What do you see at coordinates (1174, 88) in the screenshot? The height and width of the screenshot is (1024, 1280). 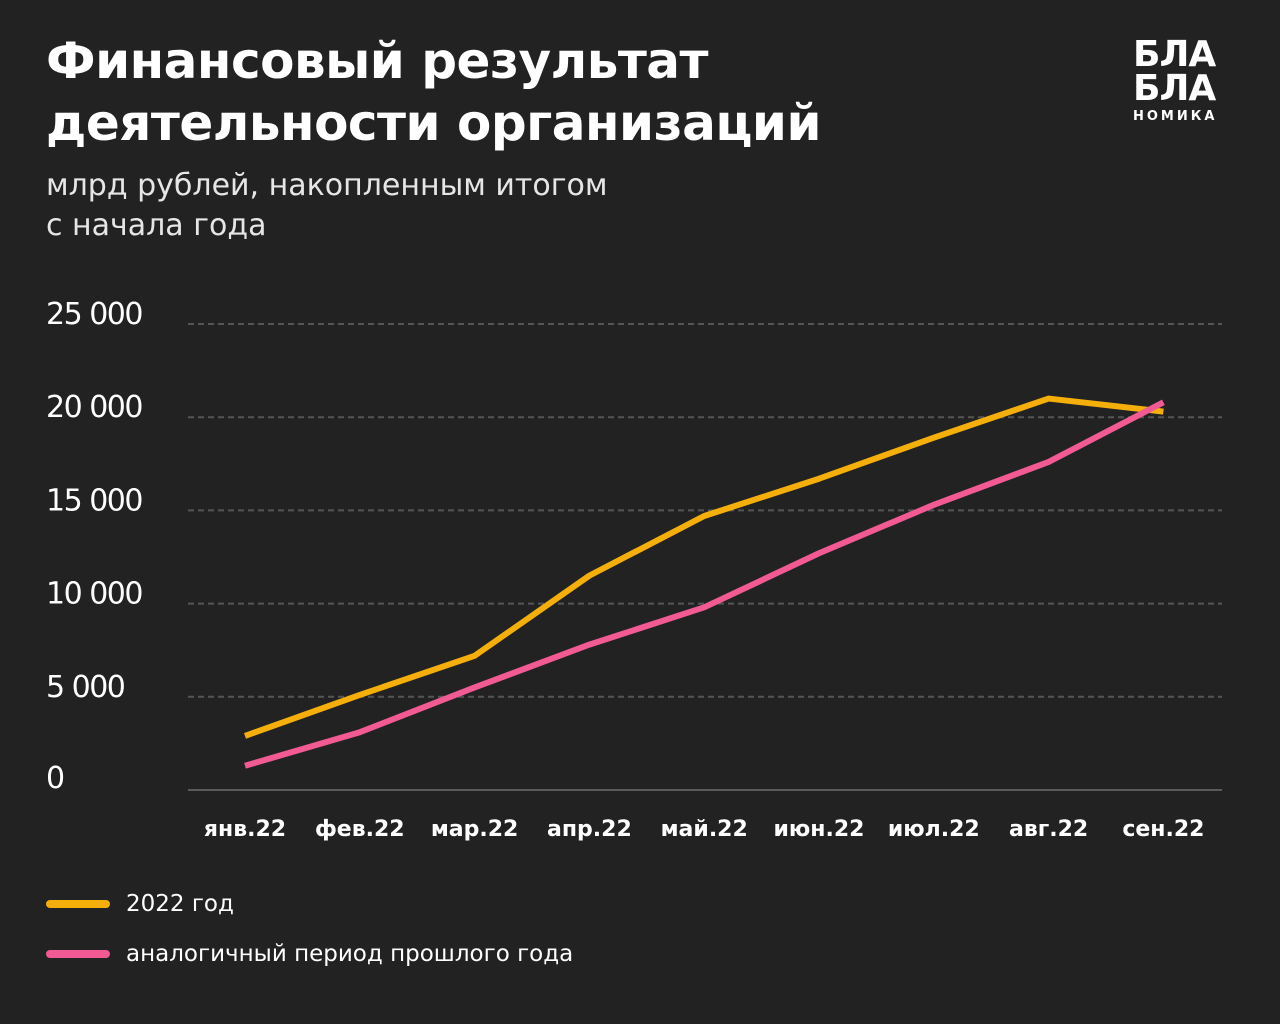 I see `logo-line-2: БЛА` at bounding box center [1174, 88].